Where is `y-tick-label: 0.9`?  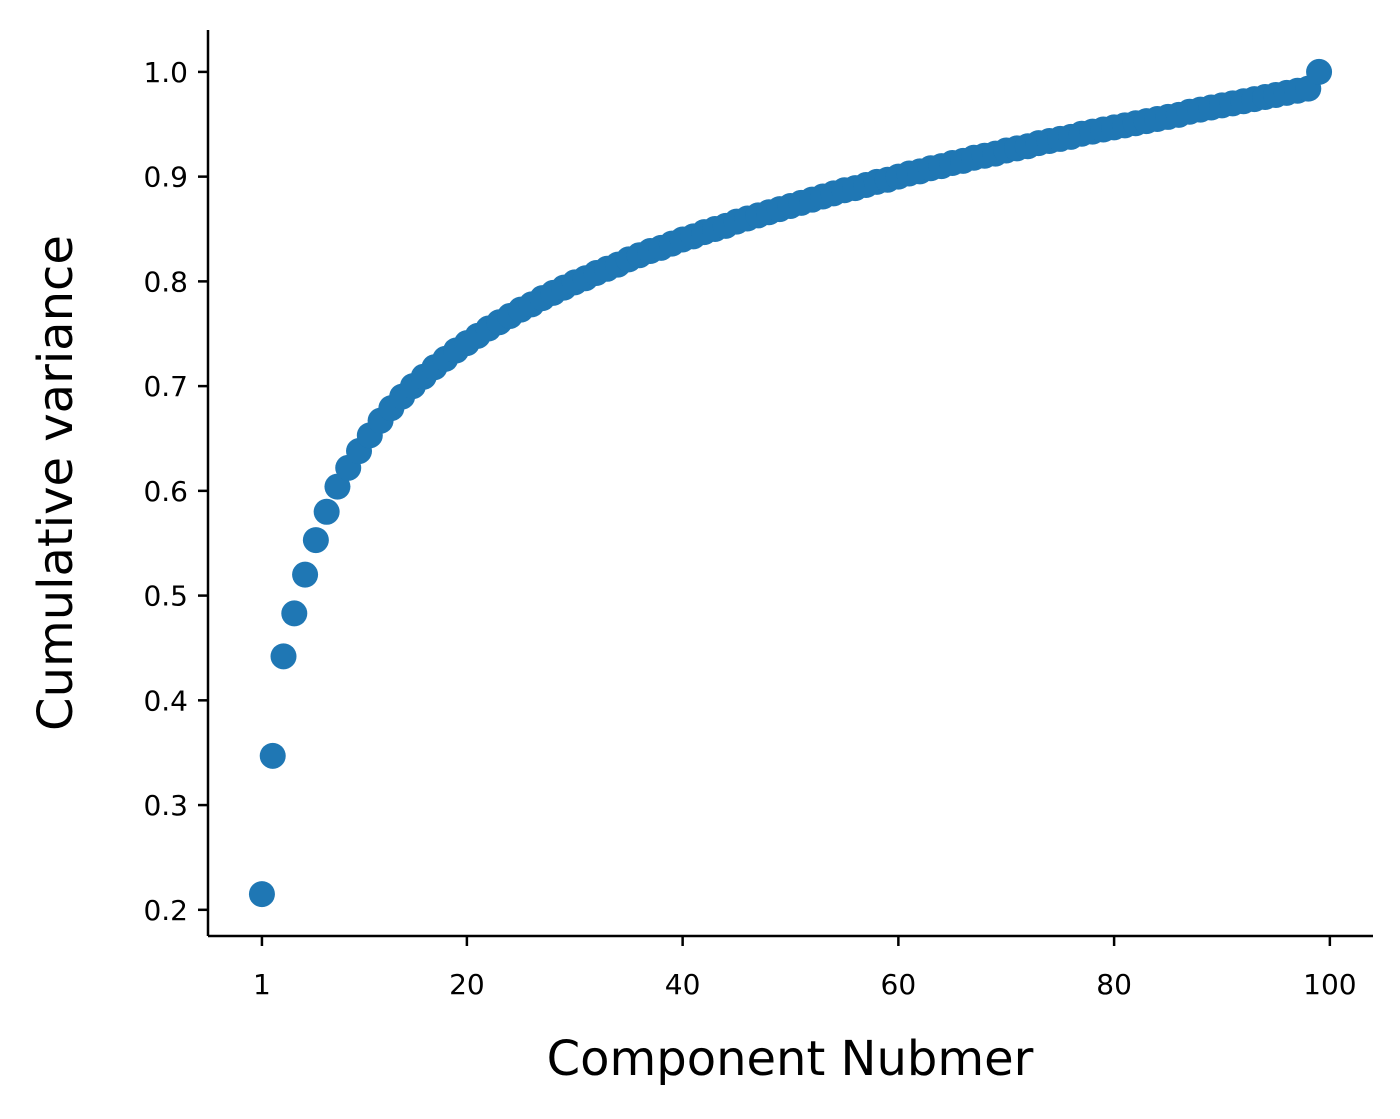
y-tick-label: 0.9 is located at coordinates (165, 177).